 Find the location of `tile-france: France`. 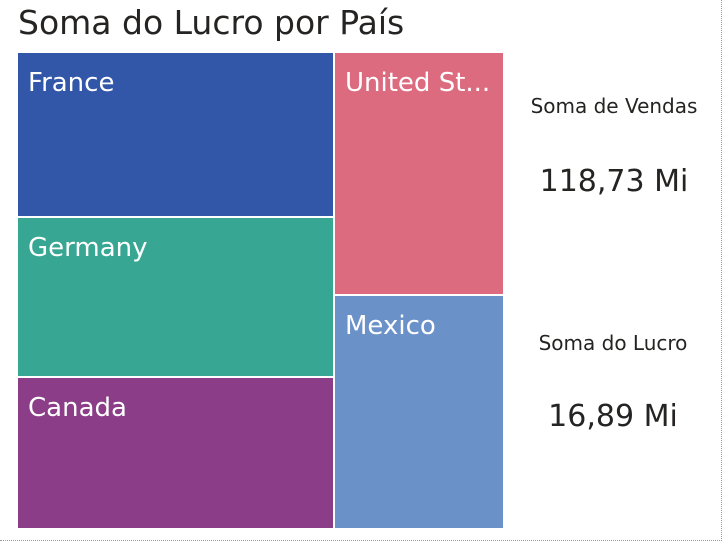

tile-france: France is located at coordinates (175, 134).